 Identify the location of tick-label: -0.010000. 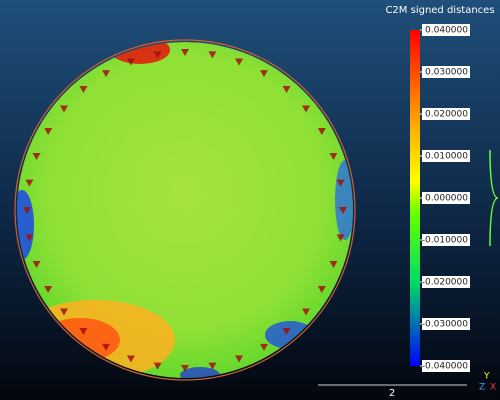
(445, 241).